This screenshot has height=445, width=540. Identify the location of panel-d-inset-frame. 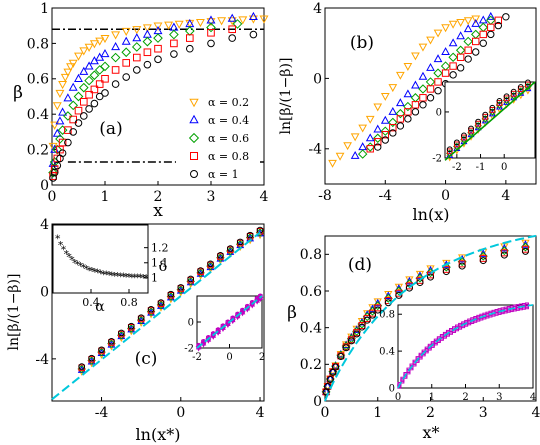
(465, 346).